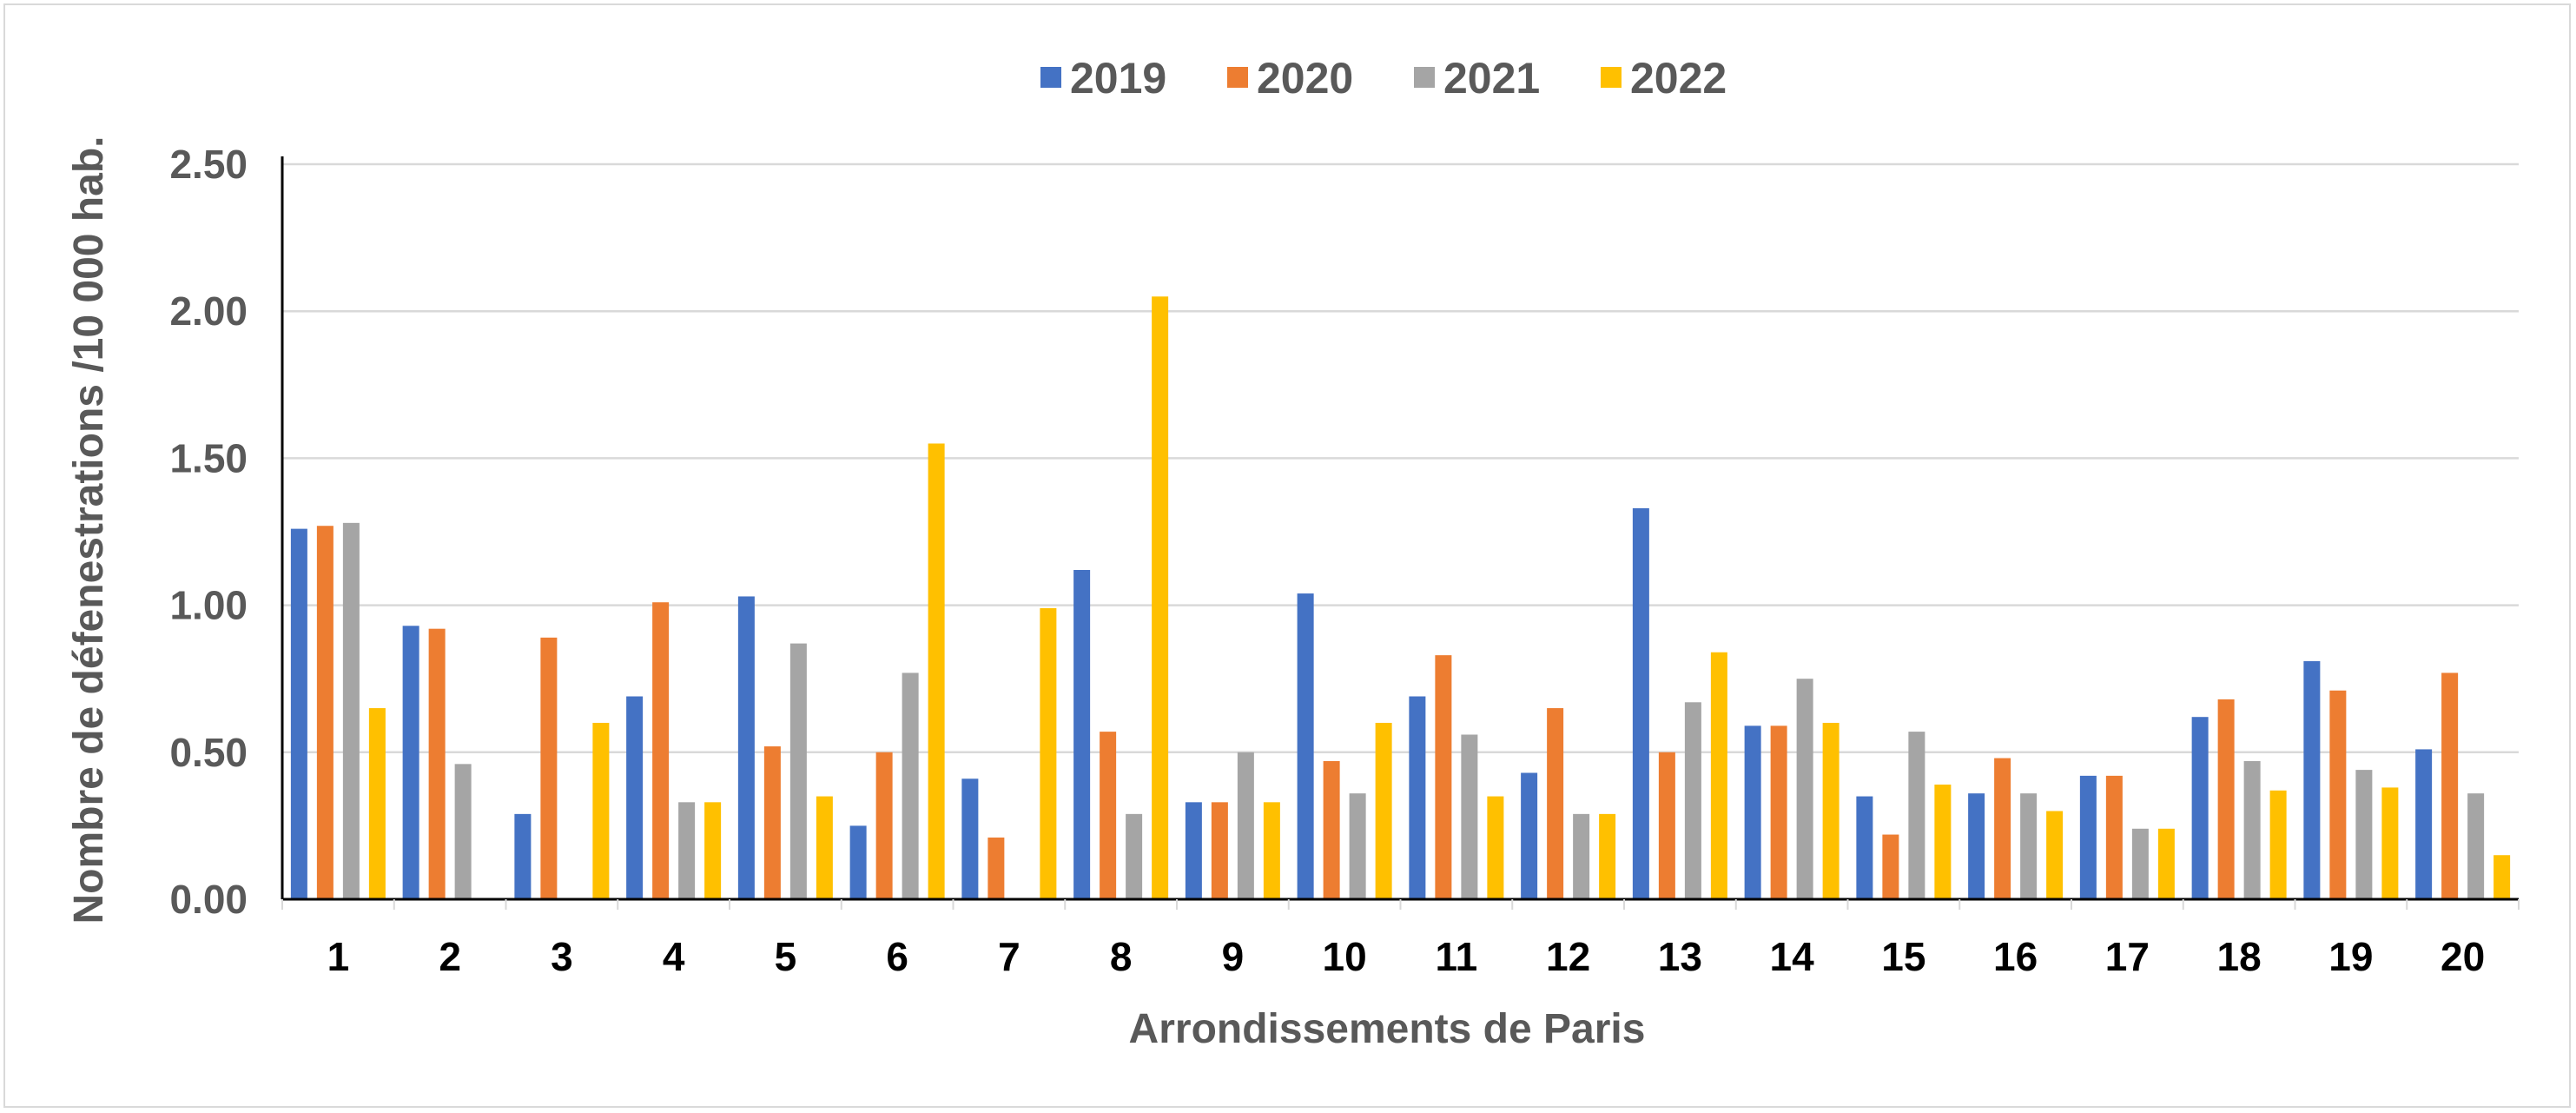 The image size is (2576, 1113). What do you see at coordinates (1121, 956) in the screenshot?
I see `x-tick-label: 8` at bounding box center [1121, 956].